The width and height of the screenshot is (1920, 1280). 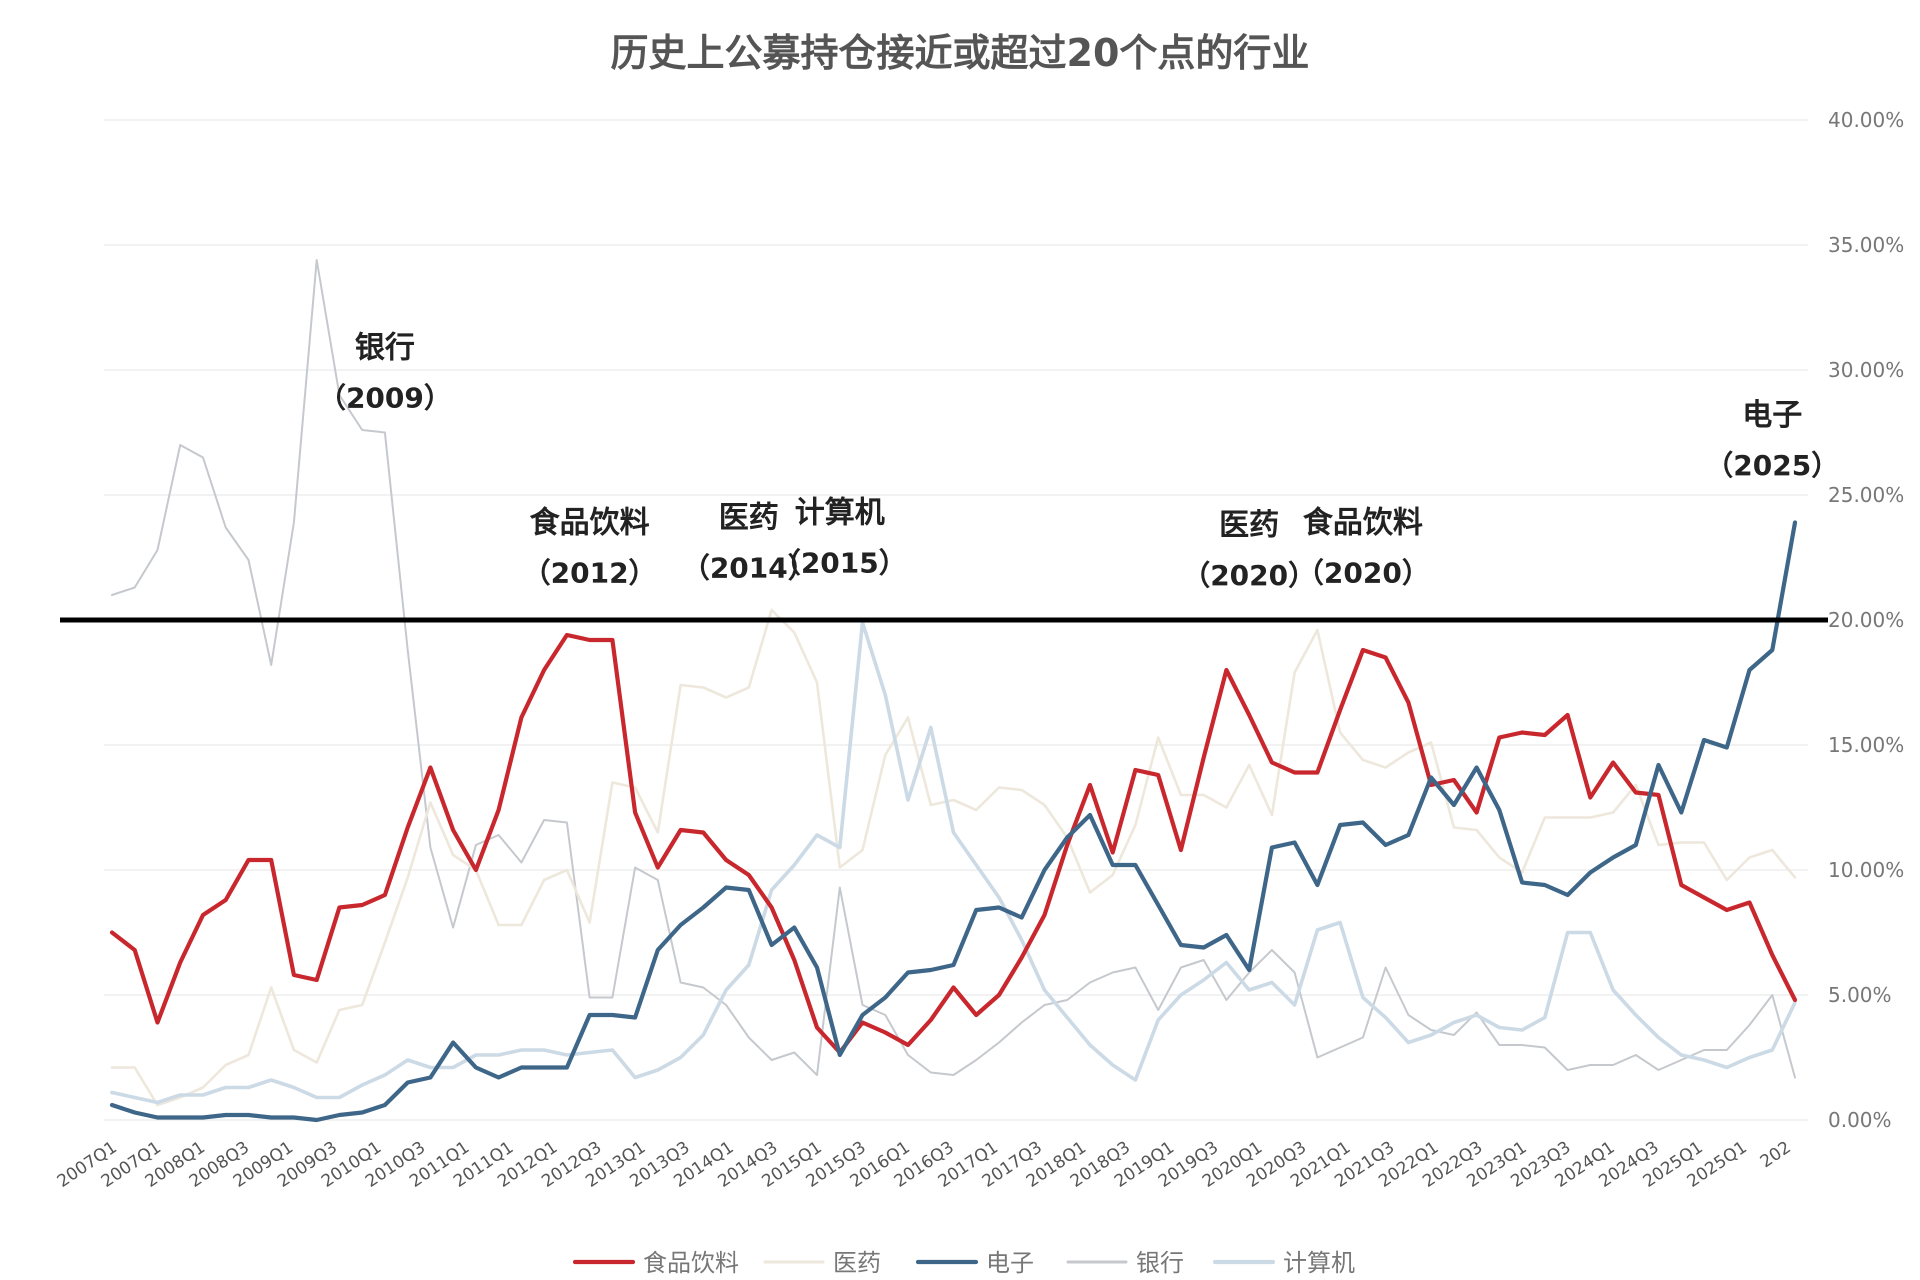 I want to click on y-tick-label: 0.00%, so click(x=1860, y=1120).